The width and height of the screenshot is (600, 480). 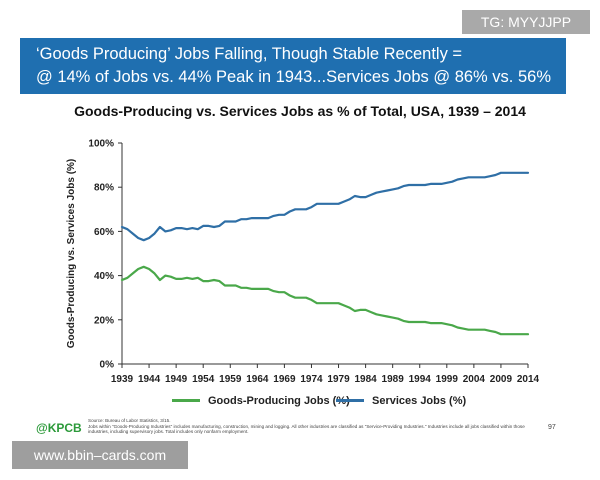 What do you see at coordinates (186, 400) in the screenshot?
I see `legend-swatch-goods` at bounding box center [186, 400].